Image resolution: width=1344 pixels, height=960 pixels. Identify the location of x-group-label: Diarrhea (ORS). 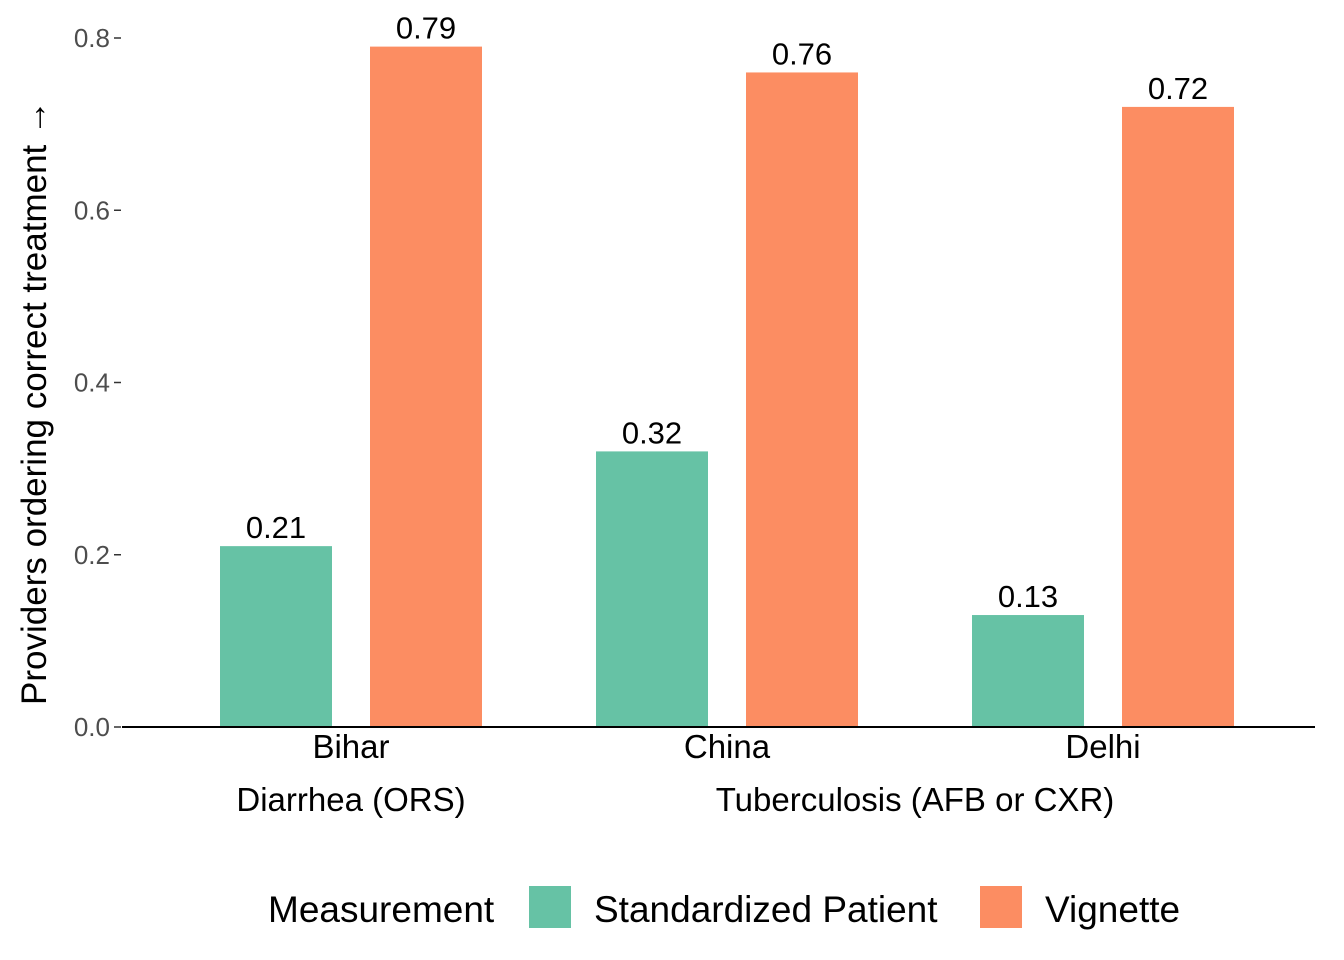
(350, 799).